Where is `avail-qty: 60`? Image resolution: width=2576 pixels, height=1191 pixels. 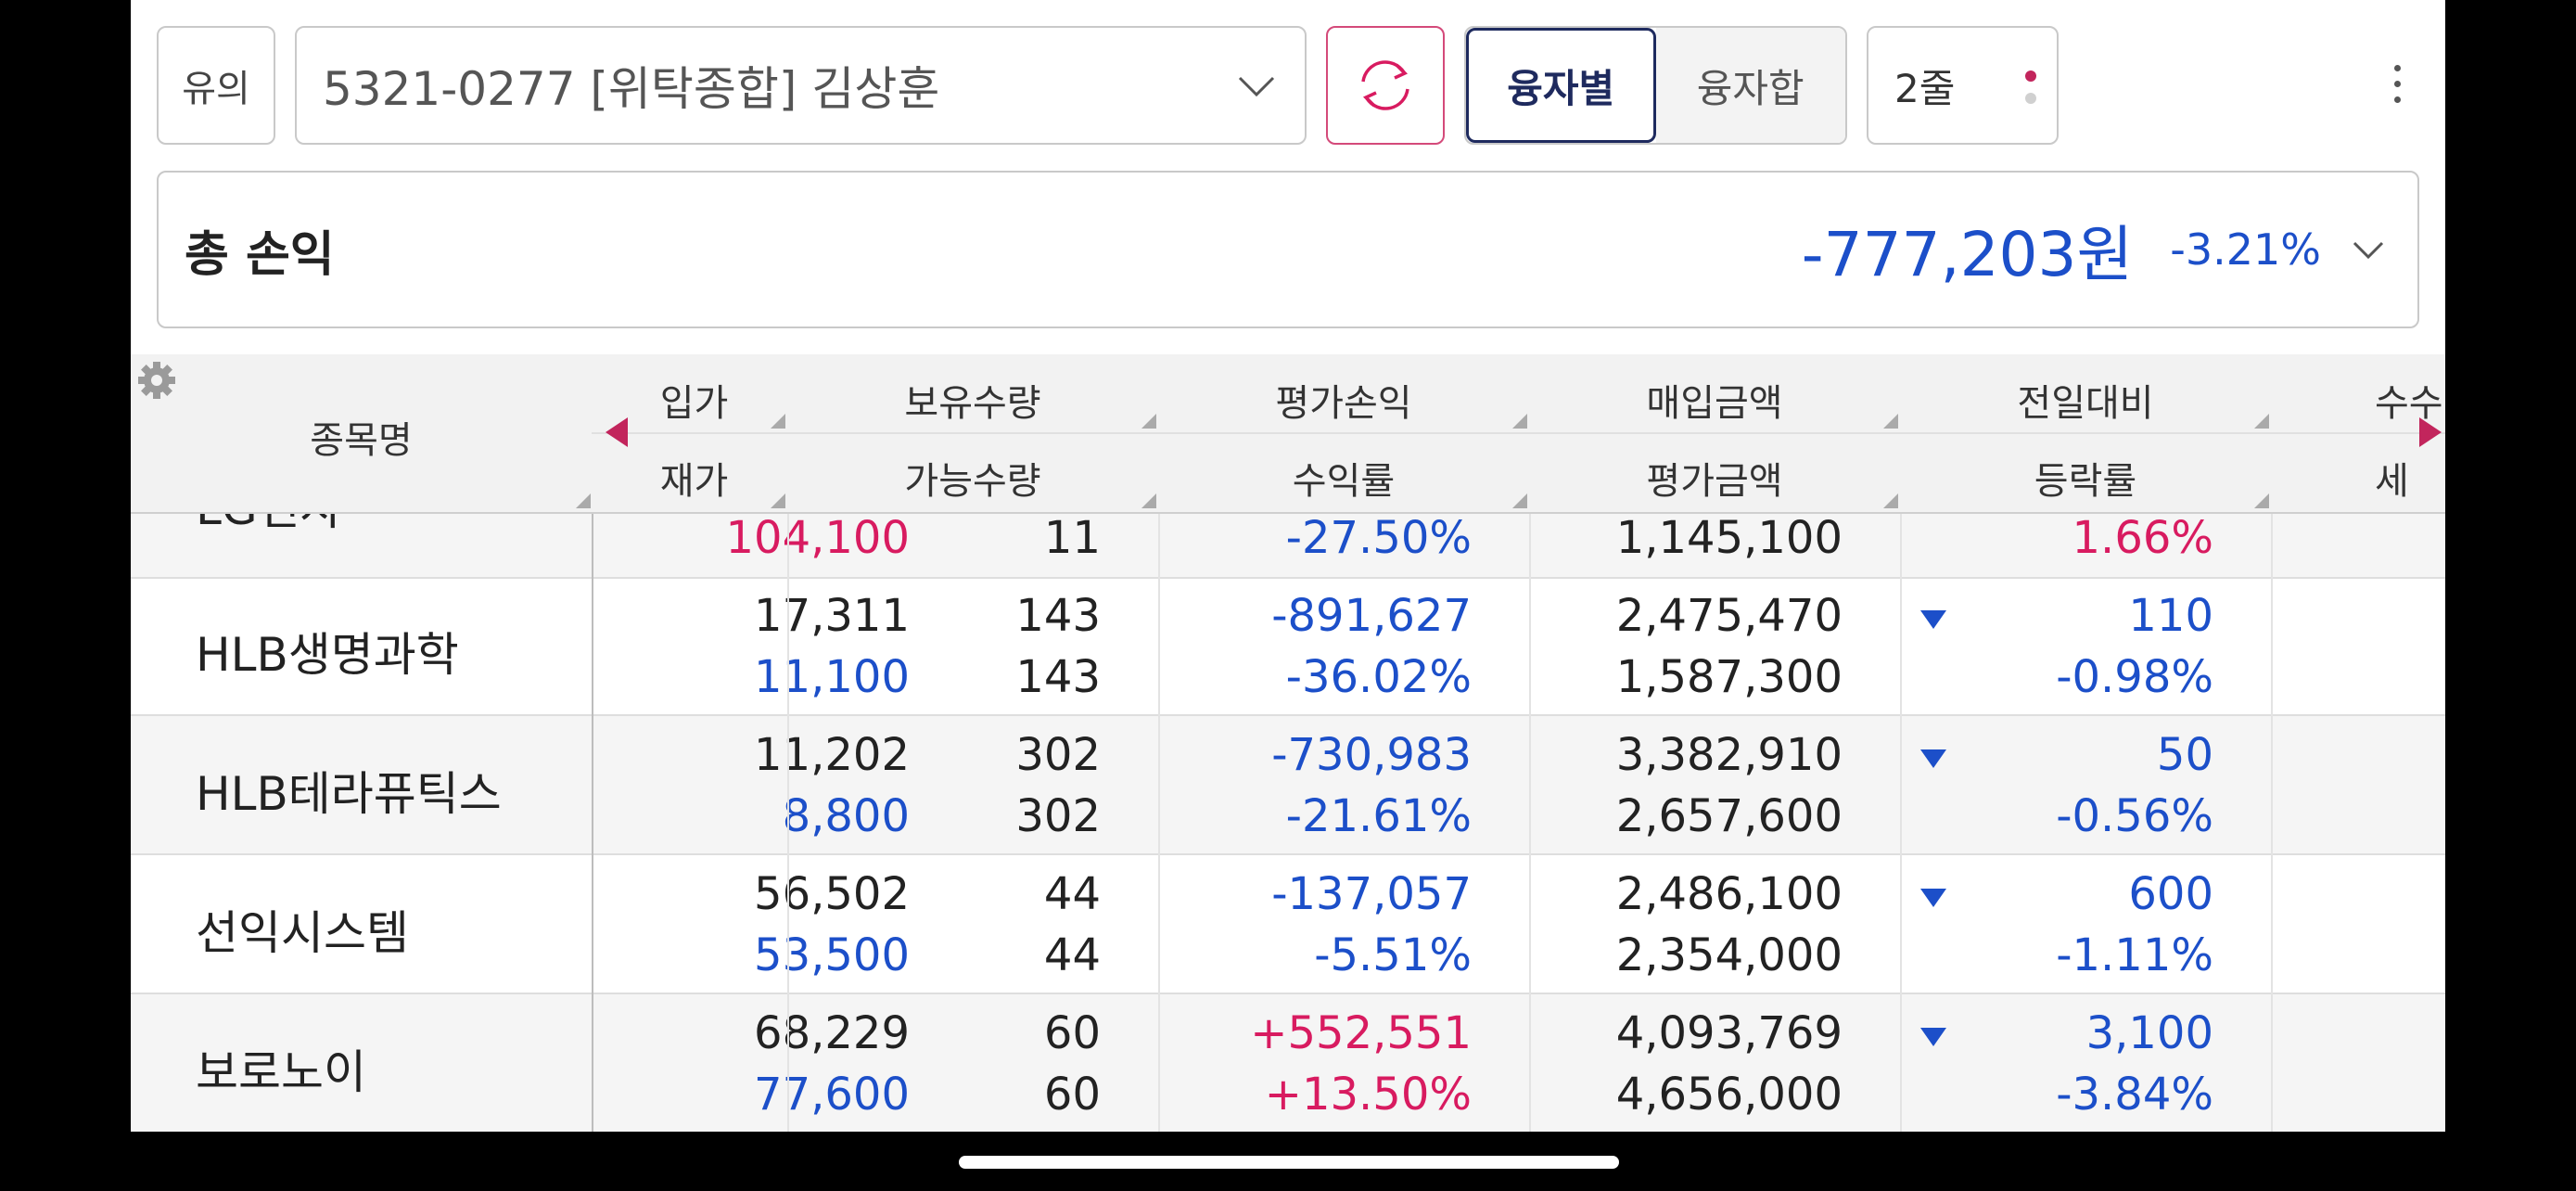
avail-qty: 60 is located at coordinates (1072, 1095).